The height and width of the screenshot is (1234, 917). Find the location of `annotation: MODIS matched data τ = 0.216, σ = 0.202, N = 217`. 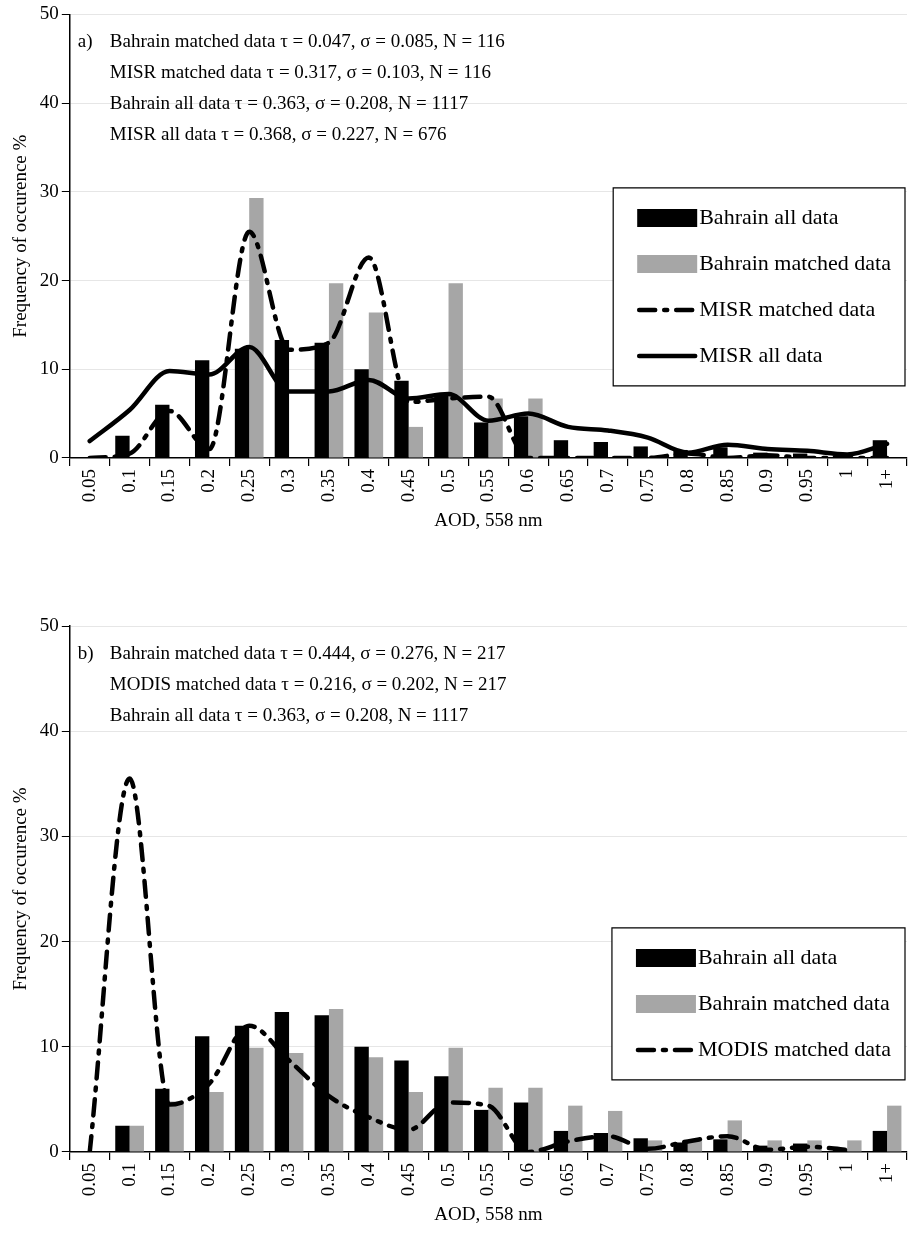

annotation: MODIS matched data τ = 0.216, σ = 0.202, N = 217 is located at coordinates (308, 683).